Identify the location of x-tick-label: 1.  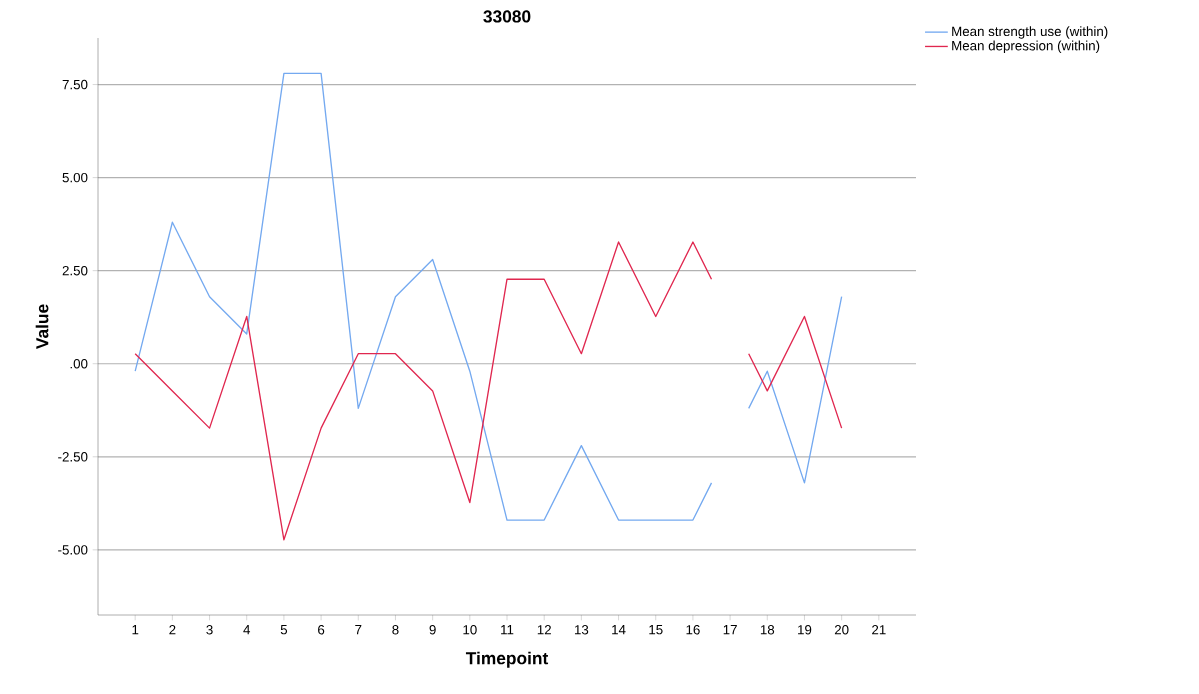
(135, 630).